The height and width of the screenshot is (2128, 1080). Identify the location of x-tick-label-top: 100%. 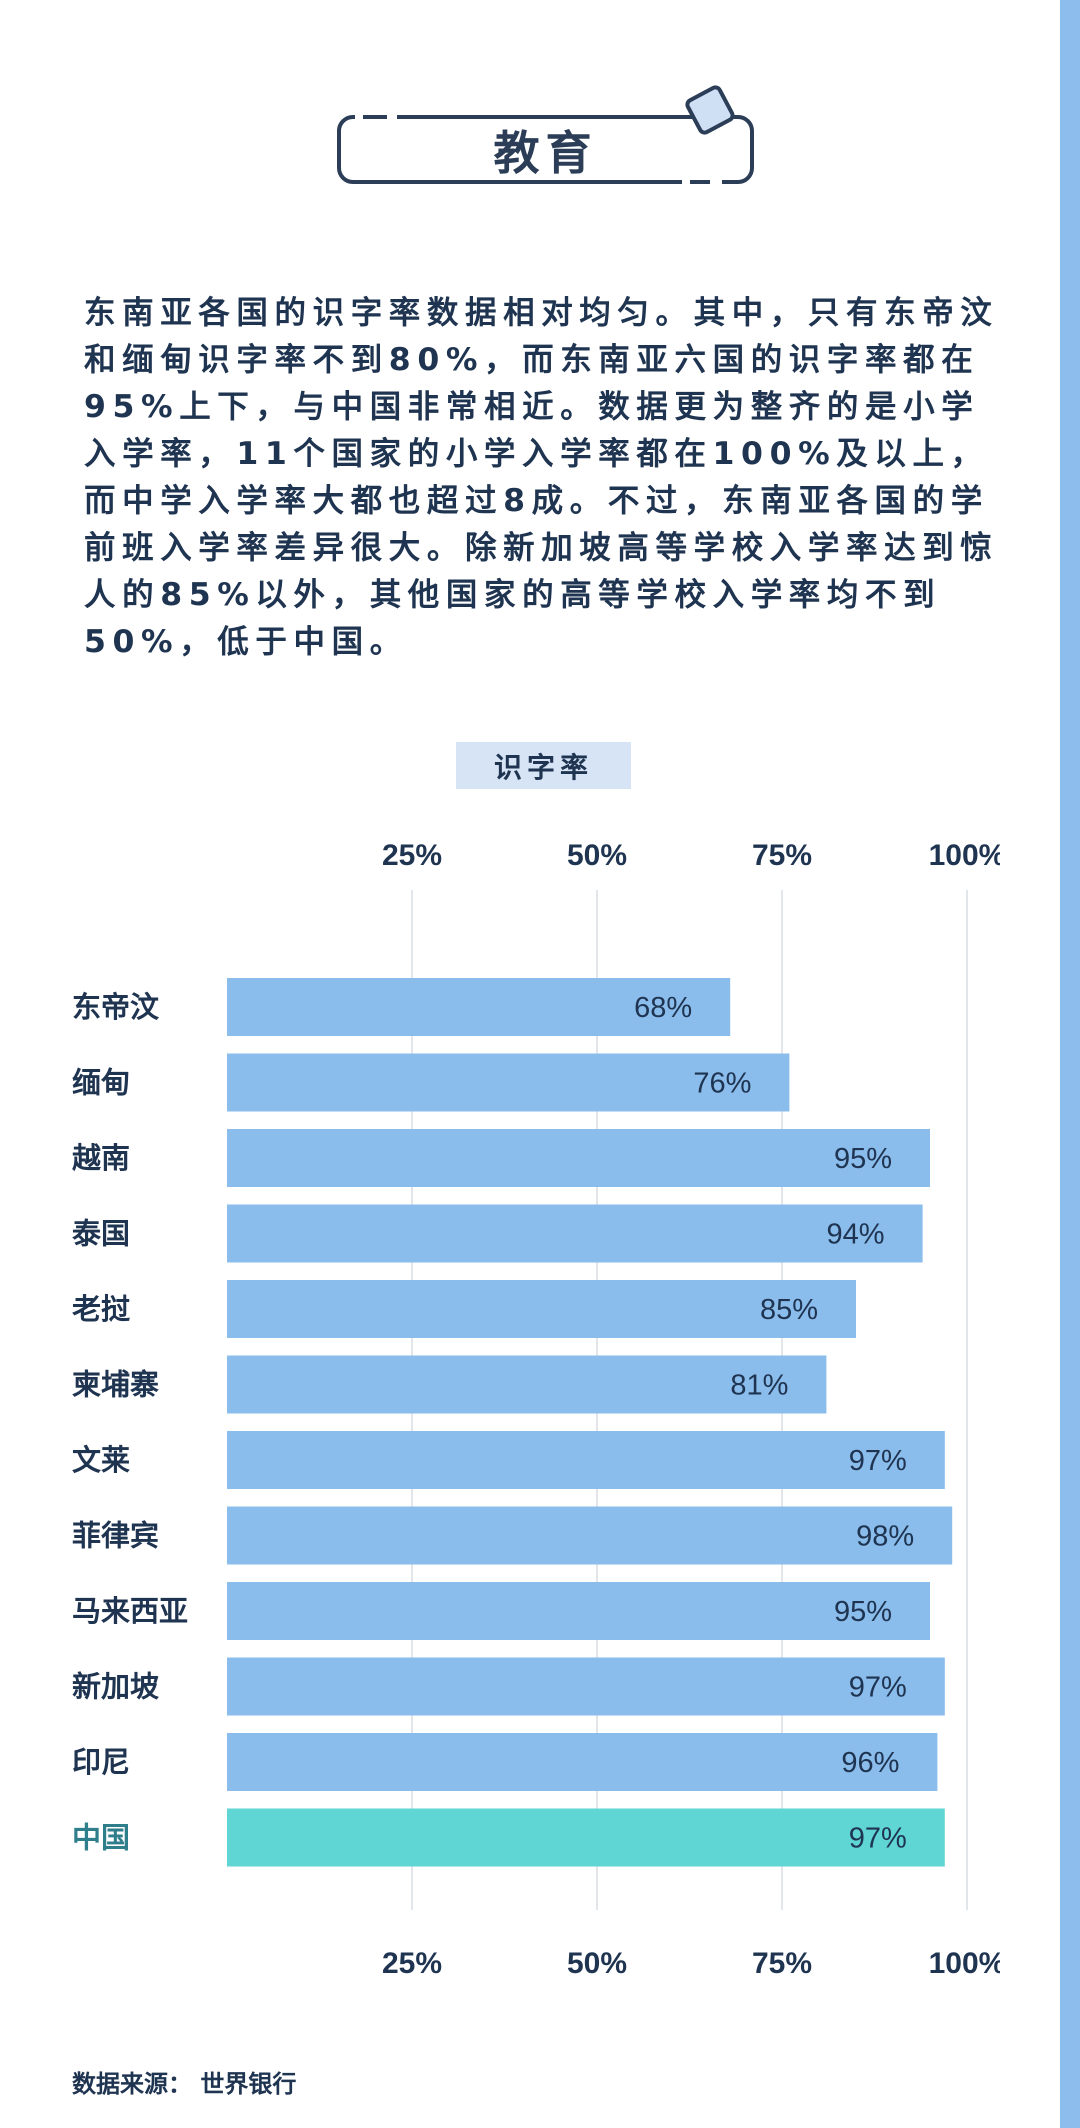
(964, 855).